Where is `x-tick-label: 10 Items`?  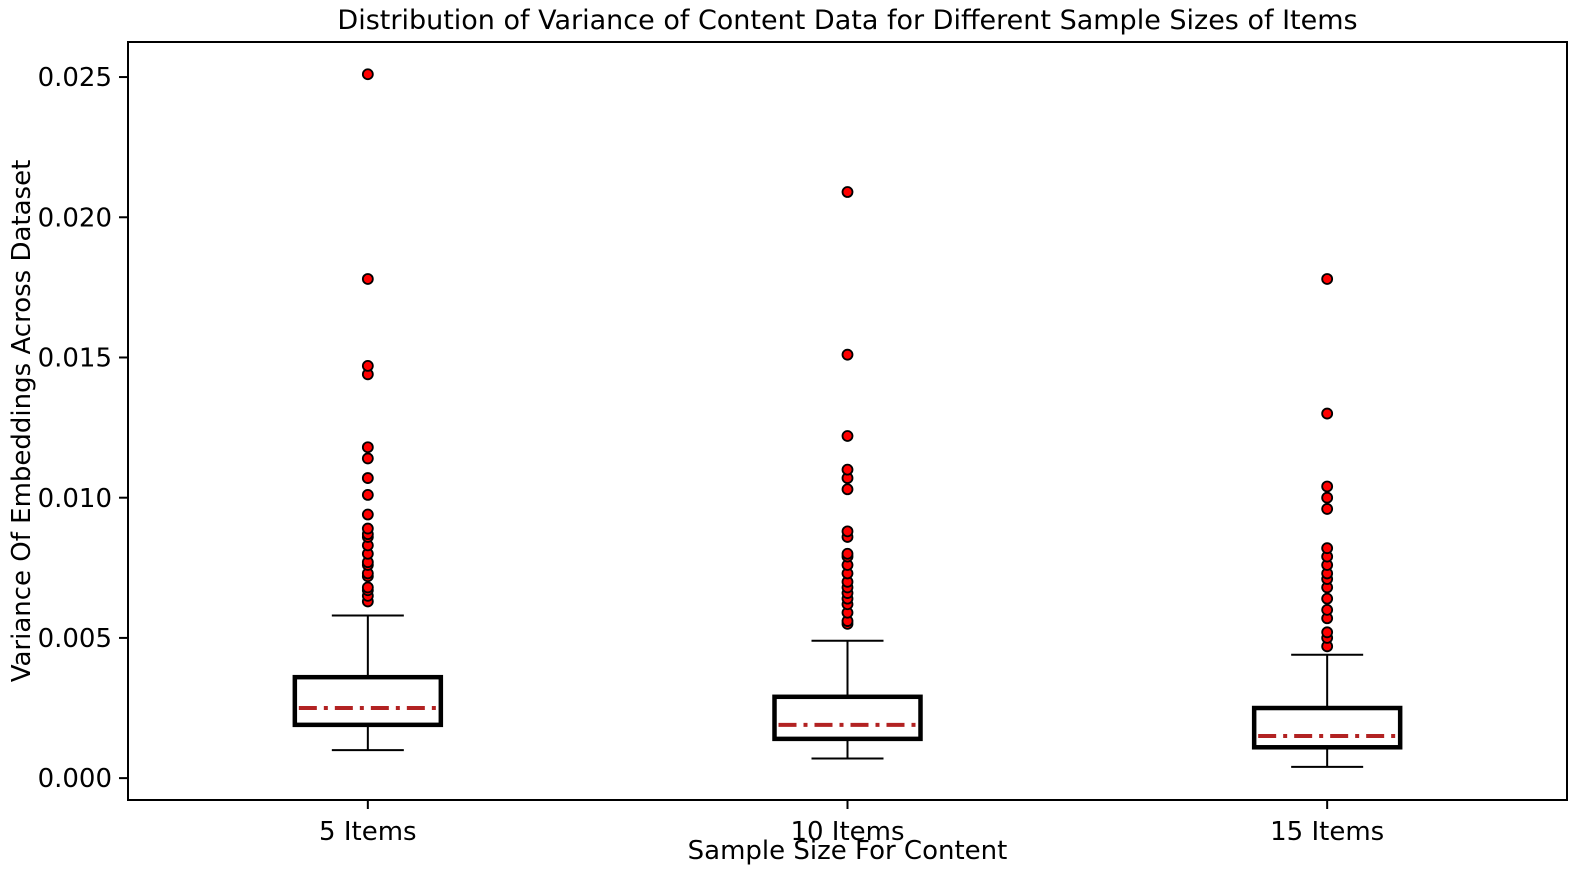 x-tick-label: 10 Items is located at coordinates (847, 832).